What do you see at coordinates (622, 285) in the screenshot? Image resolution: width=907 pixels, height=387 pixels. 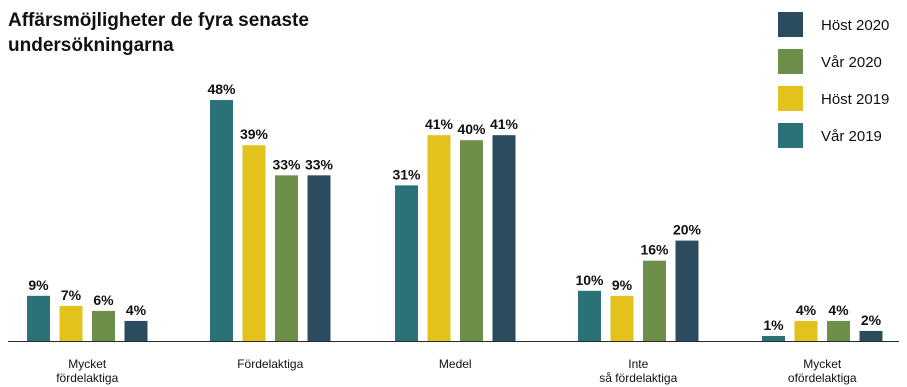 I see `value-label-host-2019-cat-4: 9%` at bounding box center [622, 285].